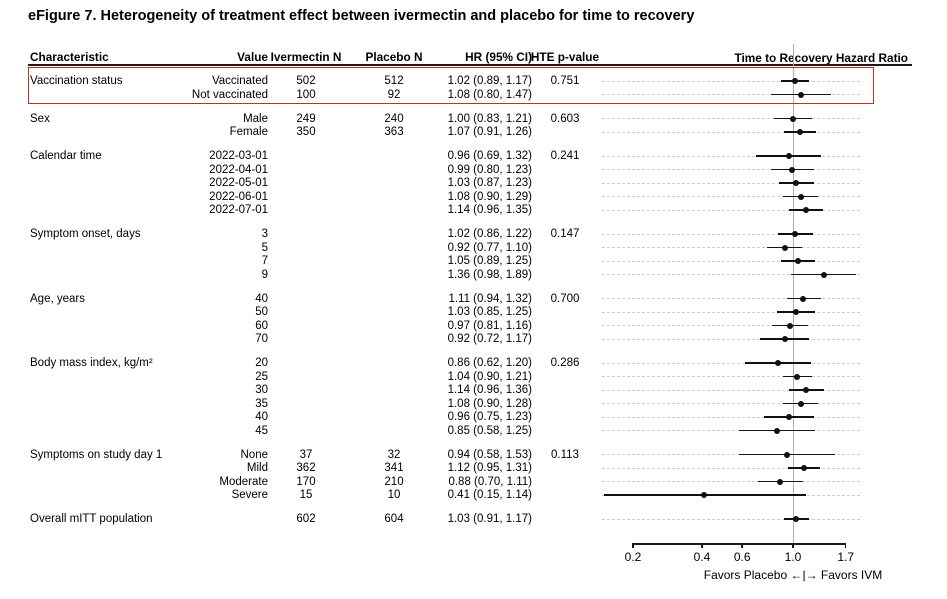 The width and height of the screenshot is (947, 599). What do you see at coordinates (489, 274) in the screenshot?
I see `hr-ci-text: 1.36 (0.98, 1.89)` at bounding box center [489, 274].